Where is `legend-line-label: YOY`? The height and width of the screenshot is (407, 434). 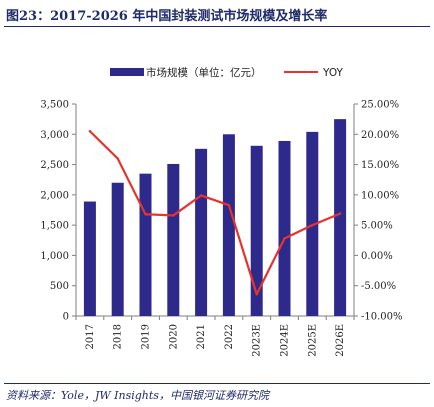
legend-line-label: YOY is located at coordinates (333, 73).